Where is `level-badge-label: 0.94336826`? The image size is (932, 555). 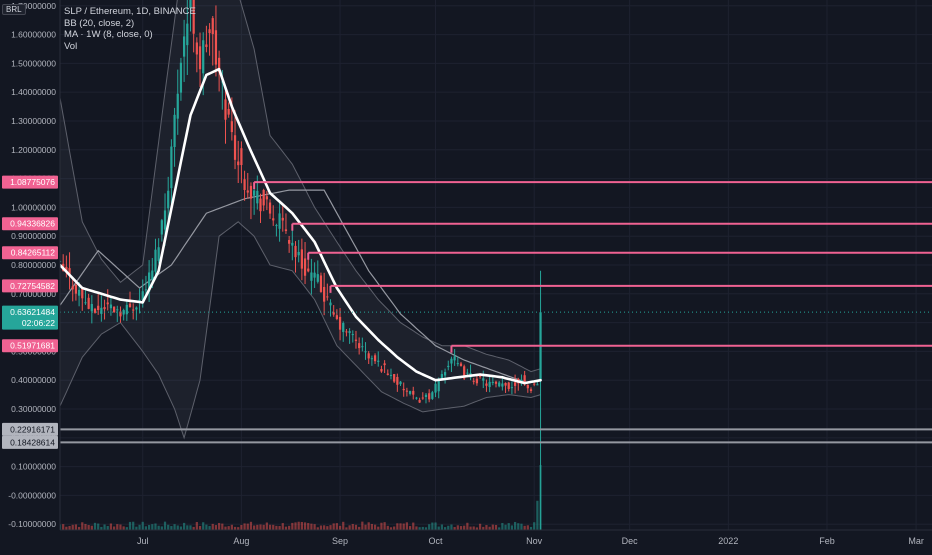 level-badge-label: 0.94336826 is located at coordinates (32, 224).